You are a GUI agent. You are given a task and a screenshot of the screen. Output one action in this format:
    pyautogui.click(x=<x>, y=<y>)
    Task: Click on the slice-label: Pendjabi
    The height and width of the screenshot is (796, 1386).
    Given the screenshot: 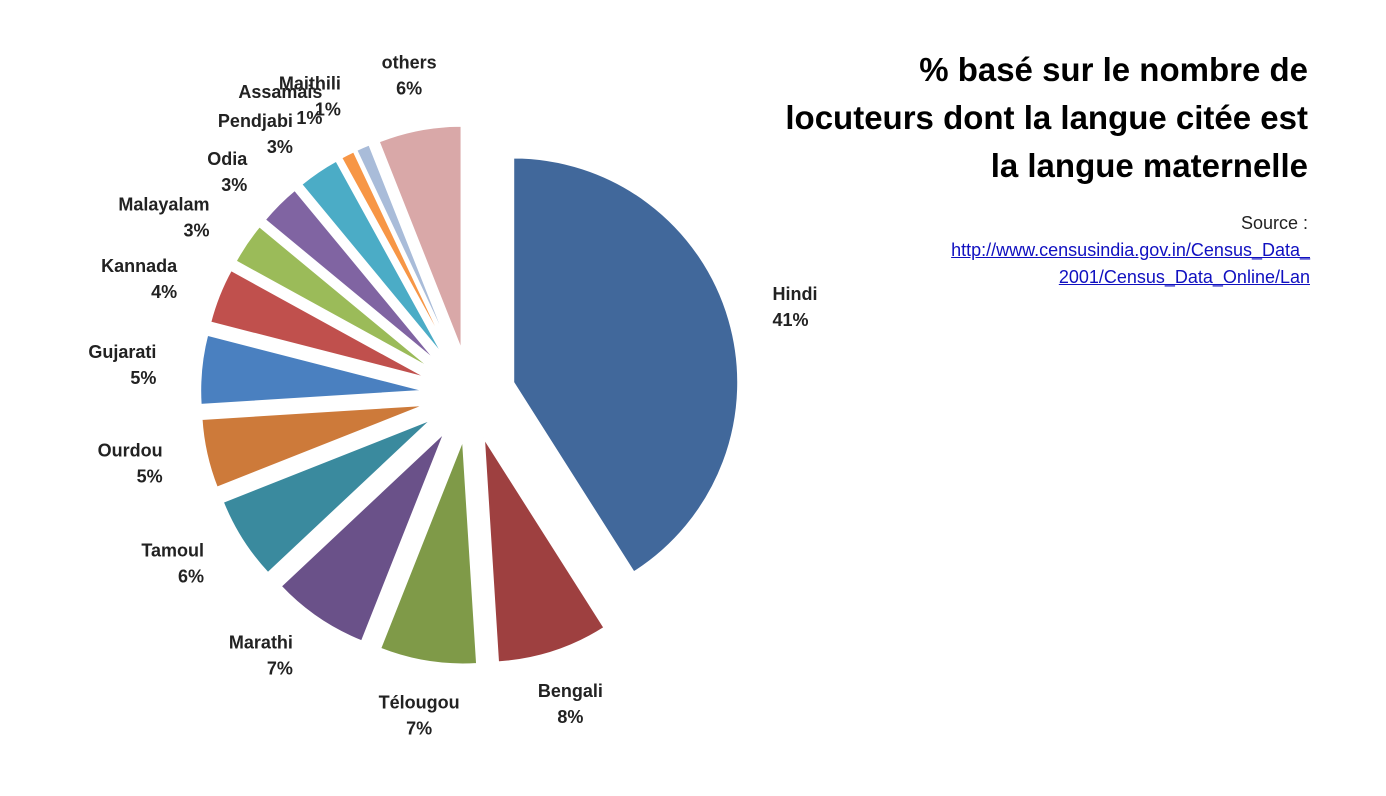 What is the action you would take?
    pyautogui.click(x=255, y=121)
    